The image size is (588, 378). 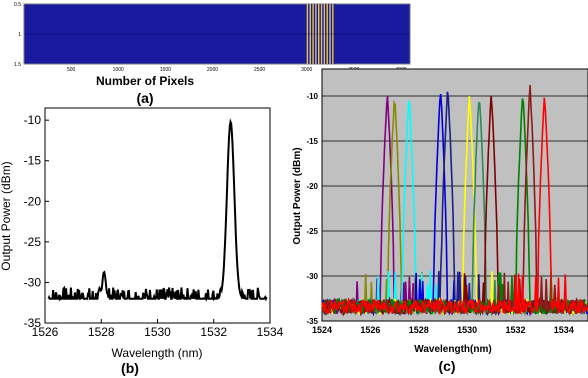 I want to click on panel-a-xlabel: Number of Pixels, so click(x=145, y=81).